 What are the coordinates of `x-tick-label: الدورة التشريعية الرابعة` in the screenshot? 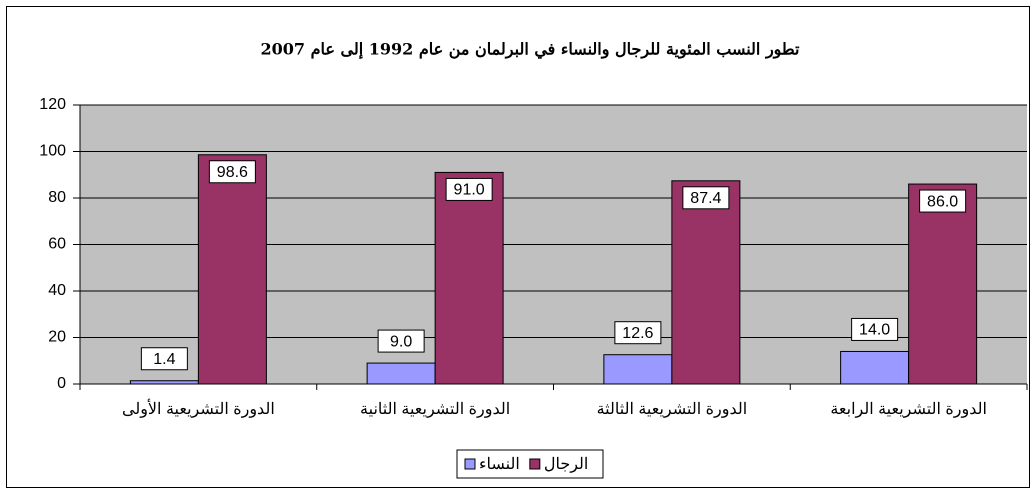 It's located at (908, 409).